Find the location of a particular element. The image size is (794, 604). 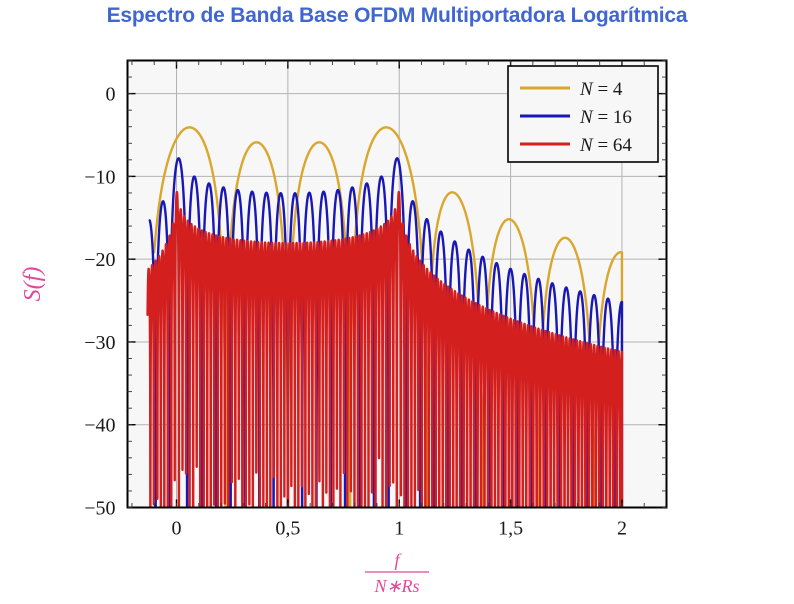

legend-box is located at coordinates (583, 114).